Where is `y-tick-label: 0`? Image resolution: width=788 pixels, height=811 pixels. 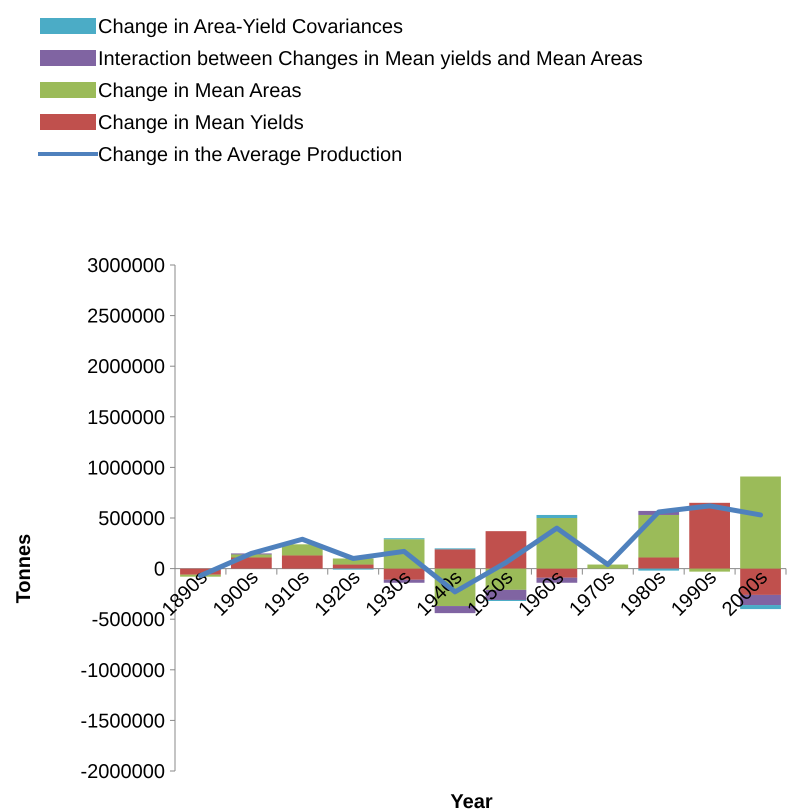 y-tick-label: 0 is located at coordinates (159, 569).